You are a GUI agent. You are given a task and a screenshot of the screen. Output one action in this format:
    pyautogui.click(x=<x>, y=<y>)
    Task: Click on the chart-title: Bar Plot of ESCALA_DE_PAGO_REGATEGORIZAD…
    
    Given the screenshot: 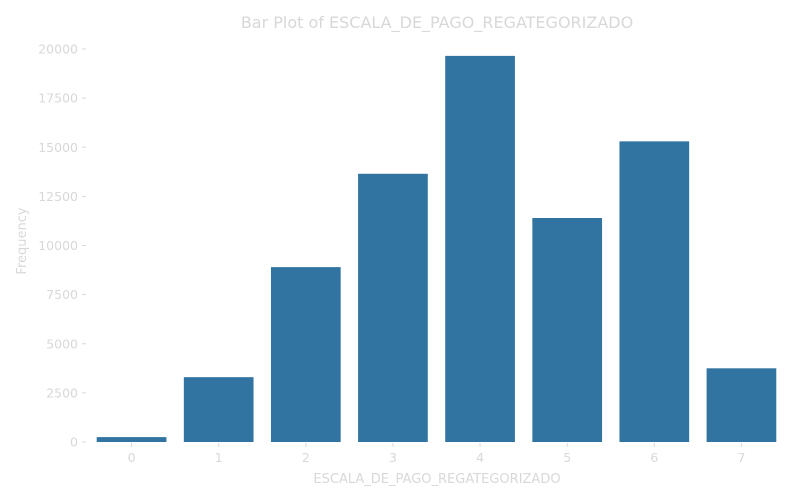 What is the action you would take?
    pyautogui.click(x=437, y=23)
    